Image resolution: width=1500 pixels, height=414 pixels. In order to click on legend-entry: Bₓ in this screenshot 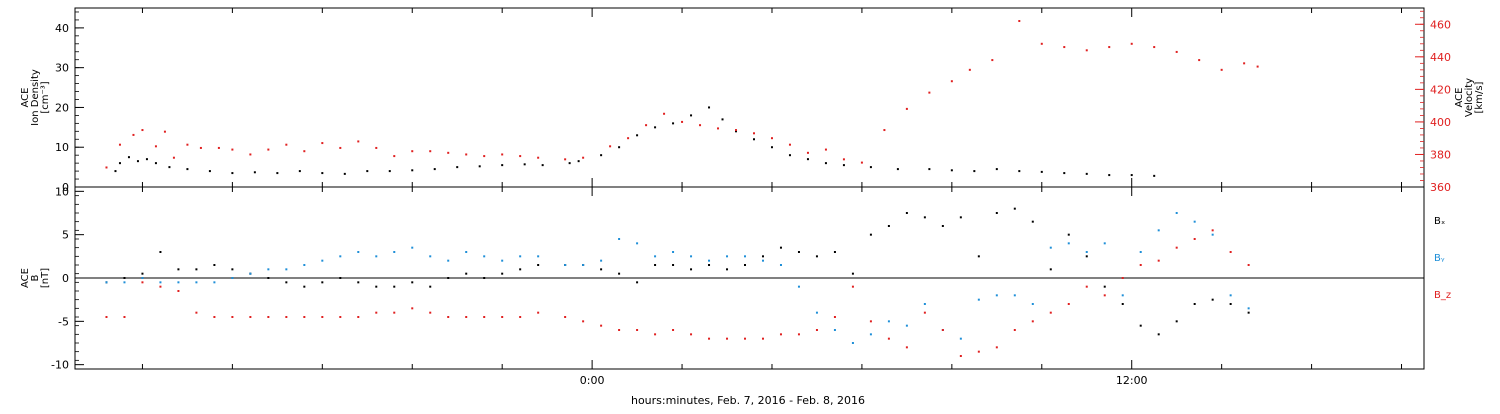, I will do `click(1439, 221)`.